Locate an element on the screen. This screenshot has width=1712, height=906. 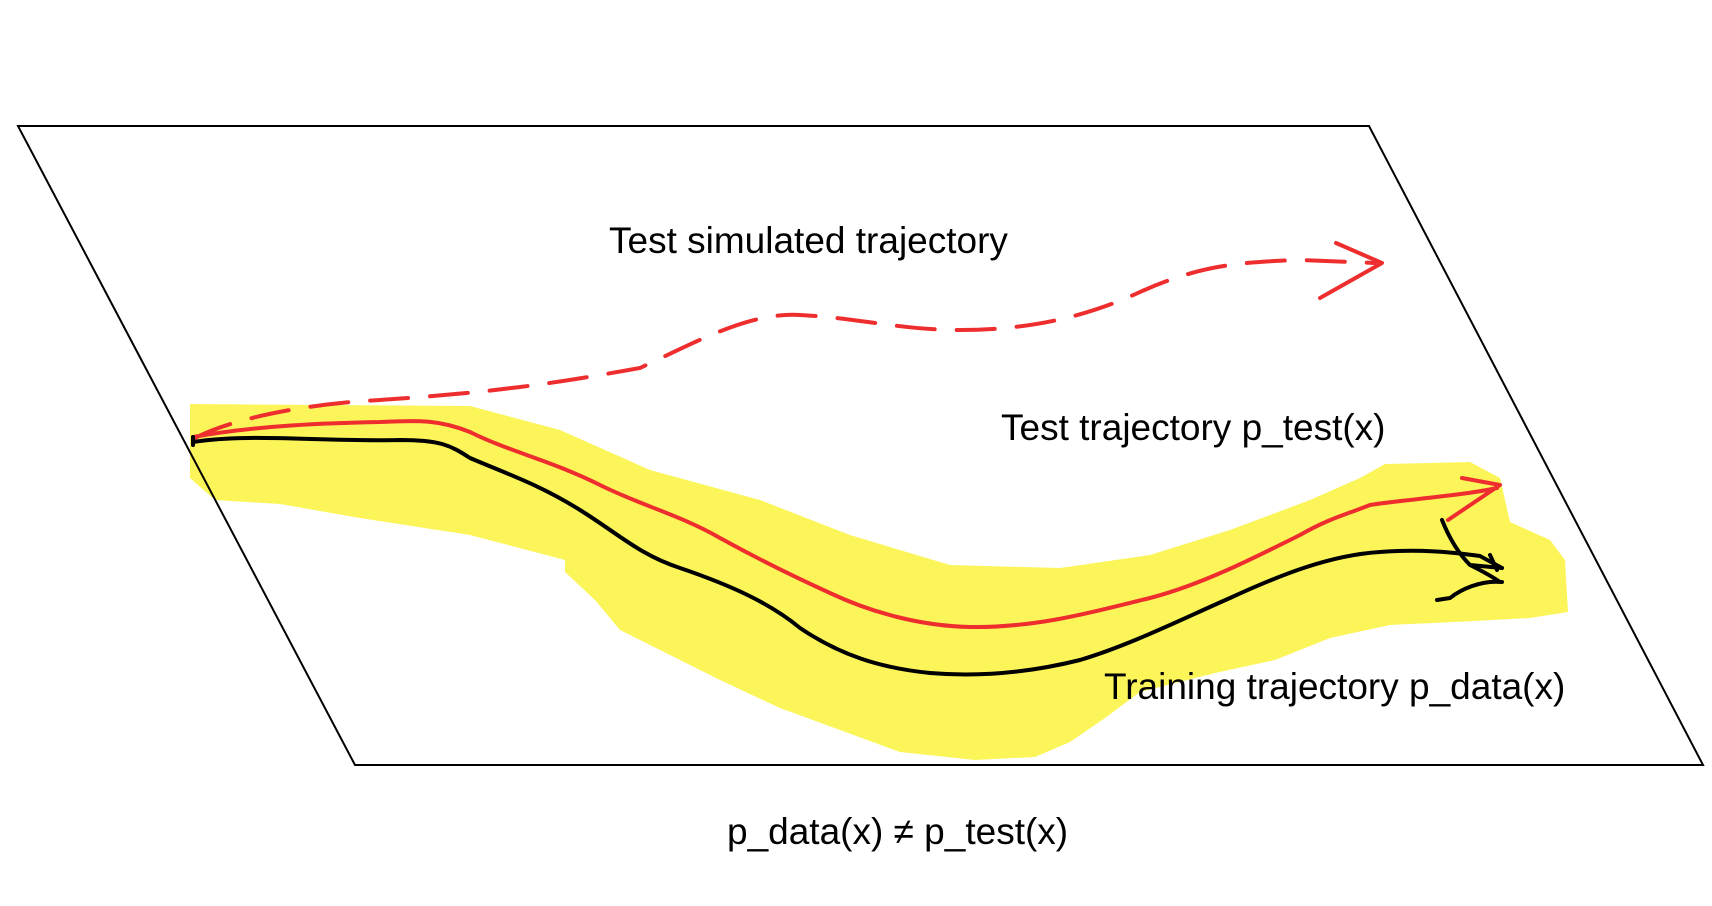
training-trajectory-fork-end-icon is located at coordinates (1469, 560).